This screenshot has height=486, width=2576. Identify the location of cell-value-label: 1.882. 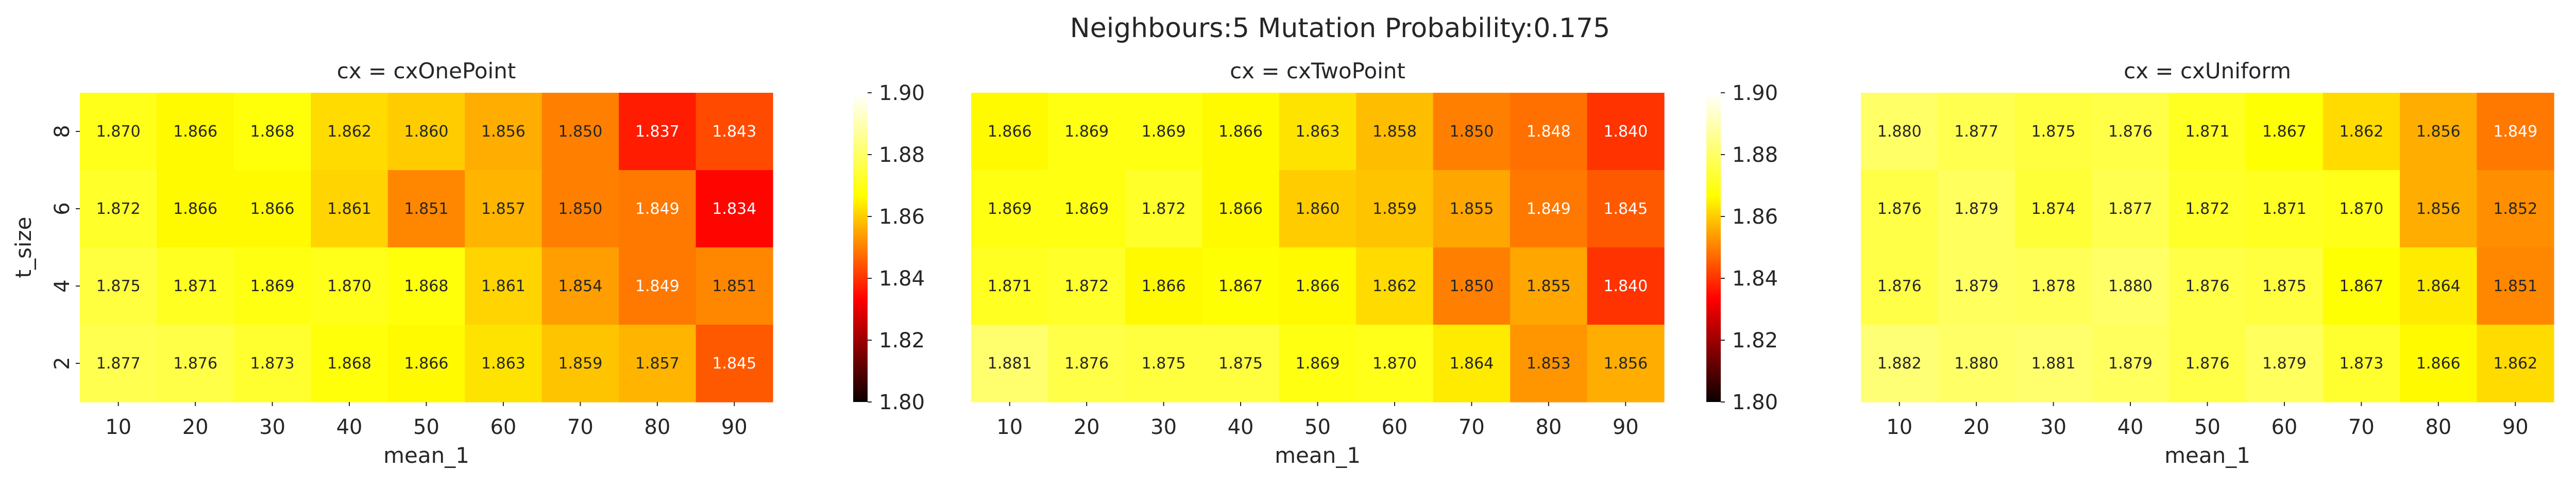
(1899, 364).